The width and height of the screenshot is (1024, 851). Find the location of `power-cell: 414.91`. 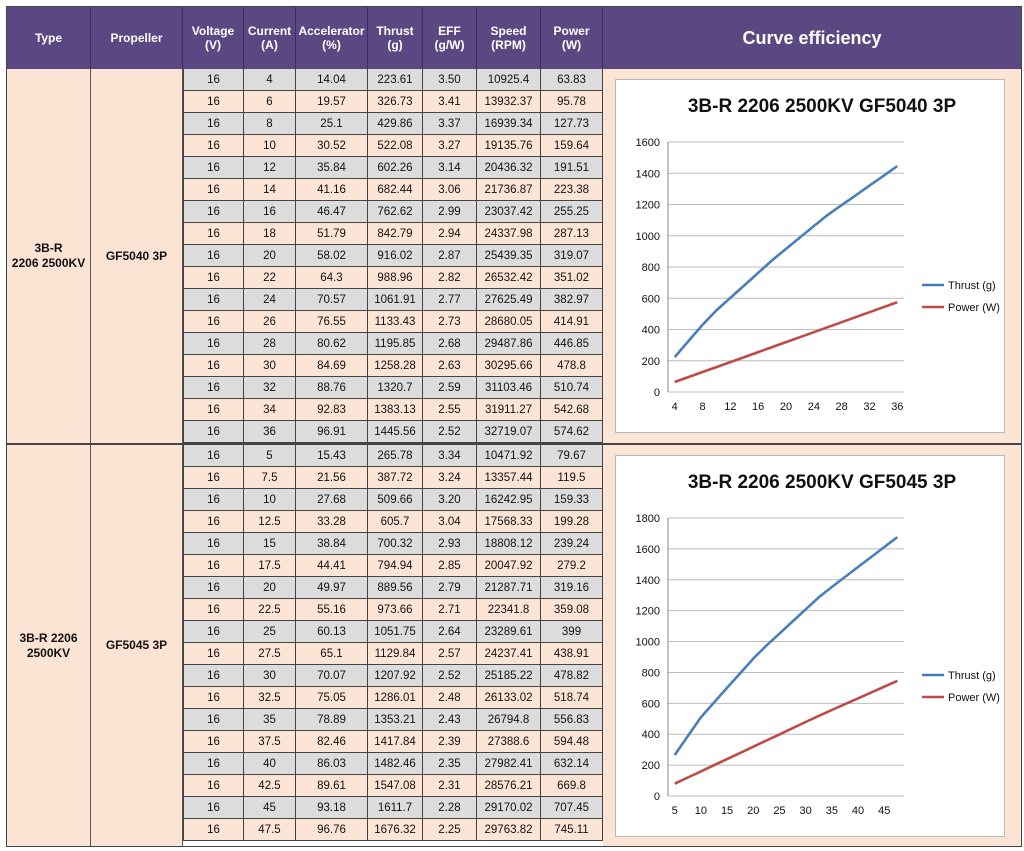

power-cell: 414.91 is located at coordinates (572, 322).